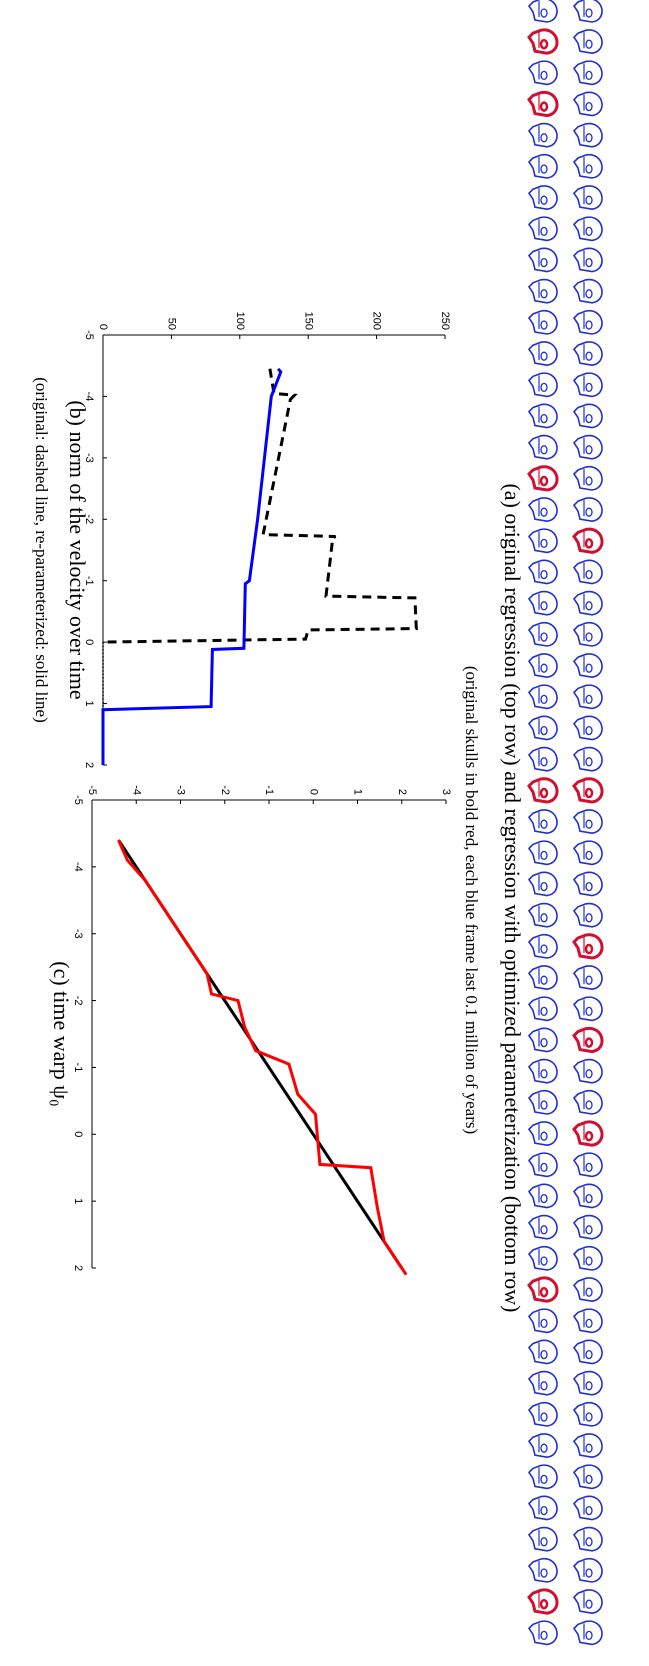 The height and width of the screenshot is (1666, 649). Describe the element at coordinates (89, 519) in the screenshot. I see `x-tick-label: -2` at that location.